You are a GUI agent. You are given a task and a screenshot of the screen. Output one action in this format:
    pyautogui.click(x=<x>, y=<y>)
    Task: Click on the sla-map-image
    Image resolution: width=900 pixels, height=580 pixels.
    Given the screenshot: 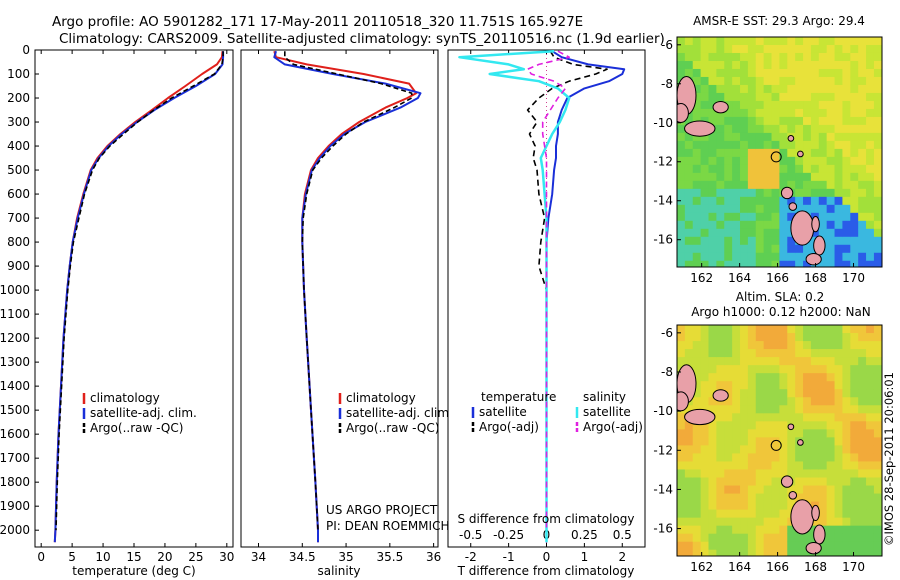 What is the action you would take?
    pyautogui.click(x=779, y=440)
    